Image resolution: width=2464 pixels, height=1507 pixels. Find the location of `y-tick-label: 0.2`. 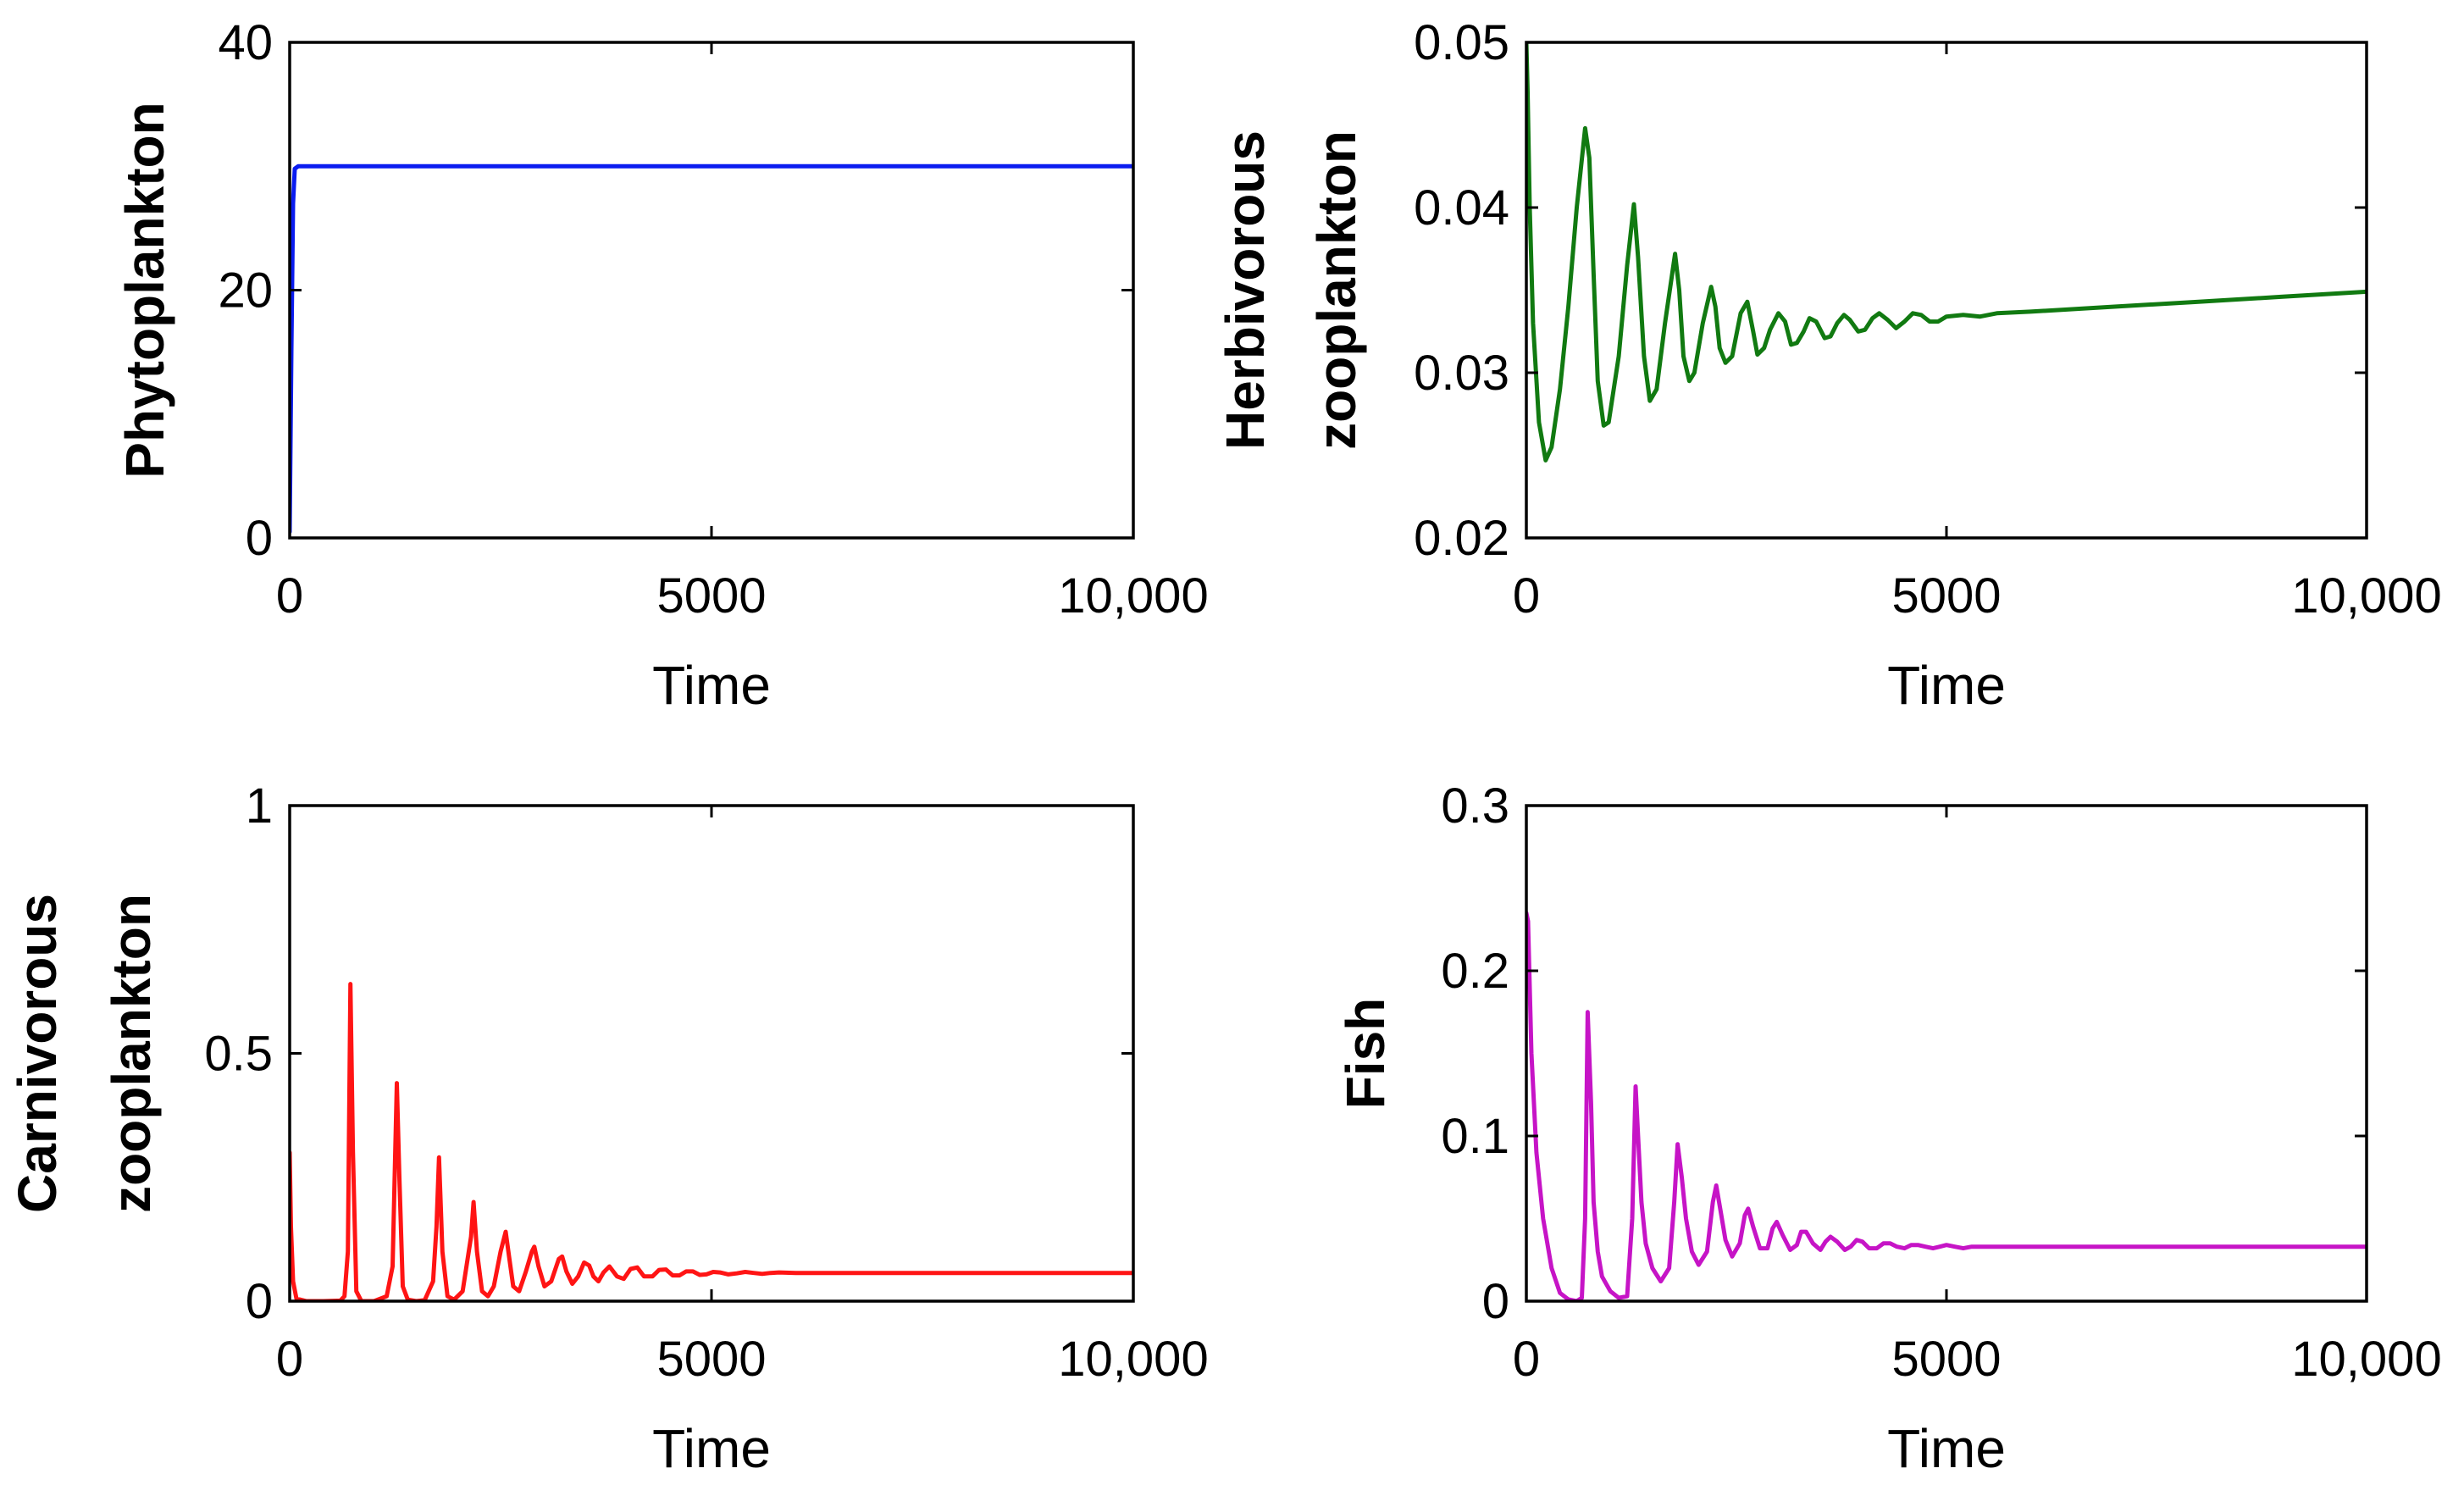

y-tick-label: 0.2 is located at coordinates (1475, 971).